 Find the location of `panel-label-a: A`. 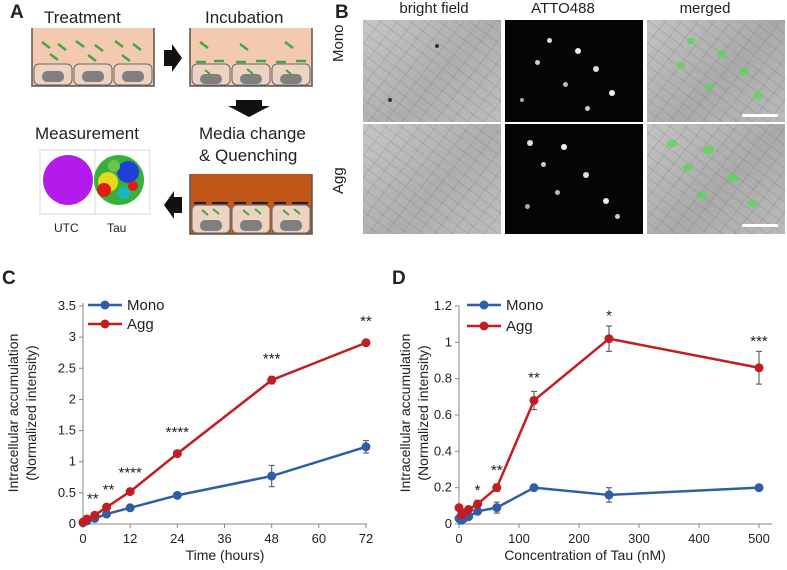

panel-label-a: A is located at coordinates (17, 12).